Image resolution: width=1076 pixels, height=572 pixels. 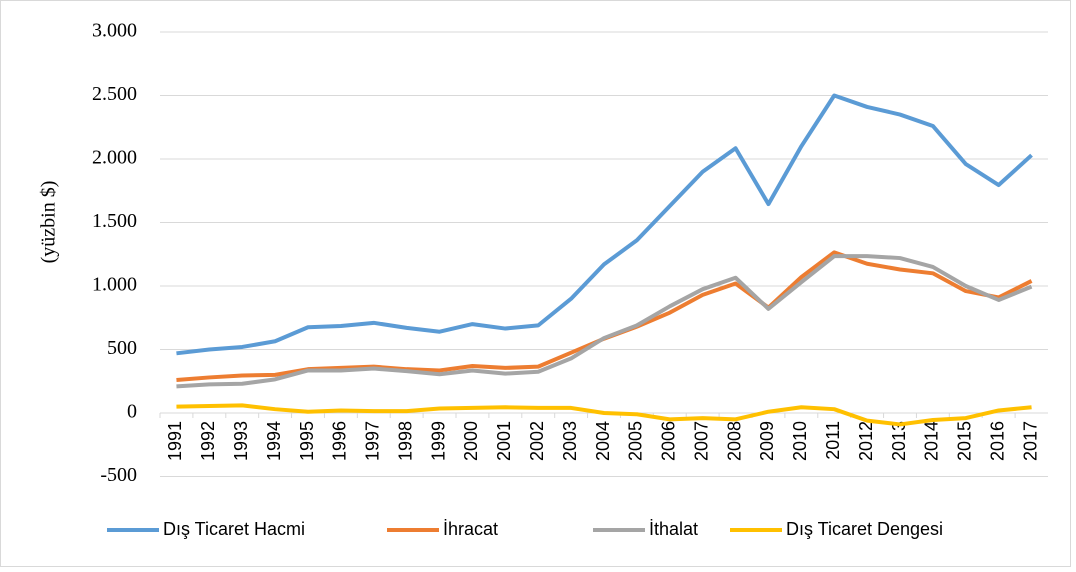 What do you see at coordinates (1030, 441) in the screenshot?
I see `x-tick-label: 2017` at bounding box center [1030, 441].